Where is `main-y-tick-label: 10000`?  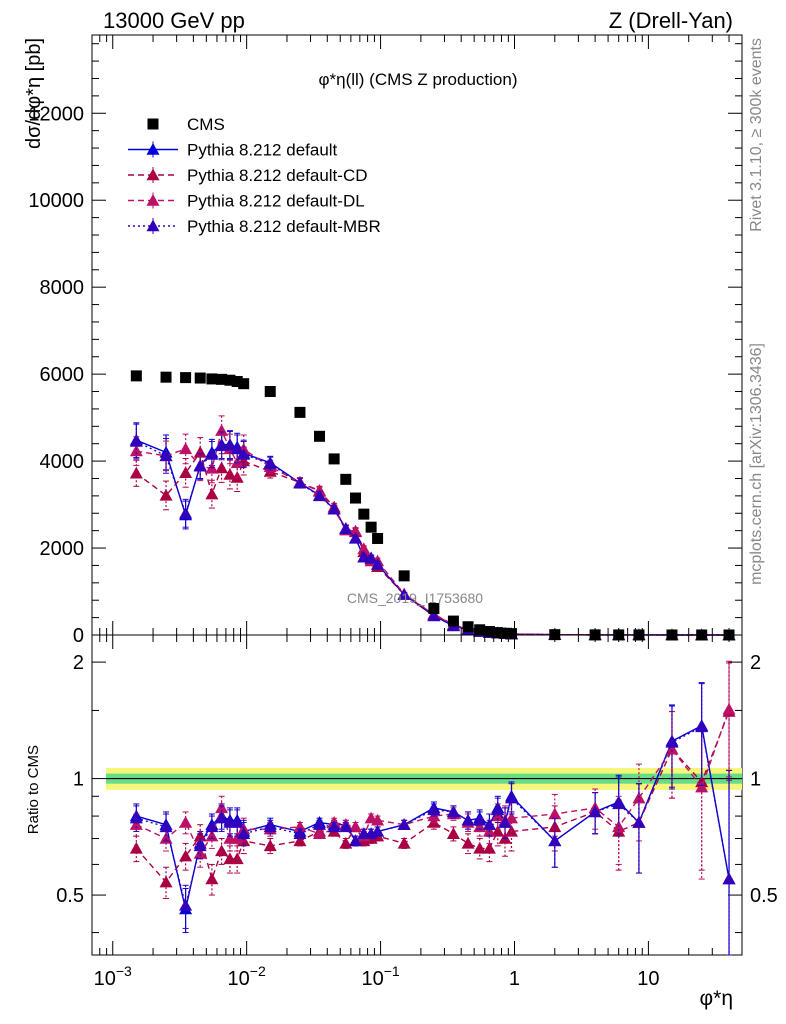 main-y-tick-label: 10000 is located at coordinates (56, 201).